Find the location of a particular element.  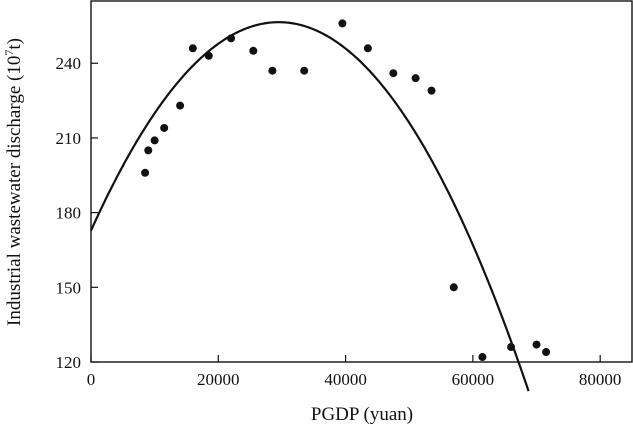

x-tick-label: 80000 is located at coordinates (600, 379).